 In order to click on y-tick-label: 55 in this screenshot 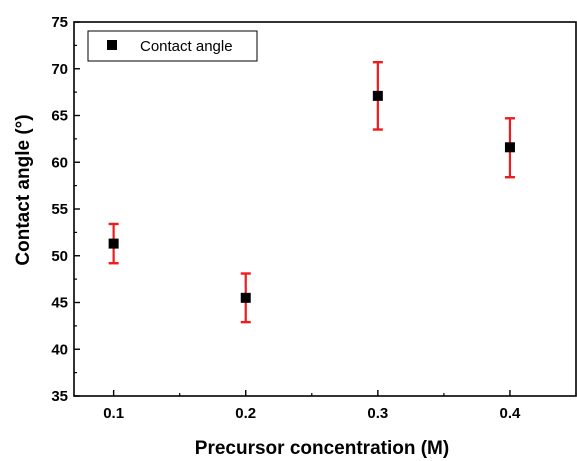, I will do `click(59, 209)`.